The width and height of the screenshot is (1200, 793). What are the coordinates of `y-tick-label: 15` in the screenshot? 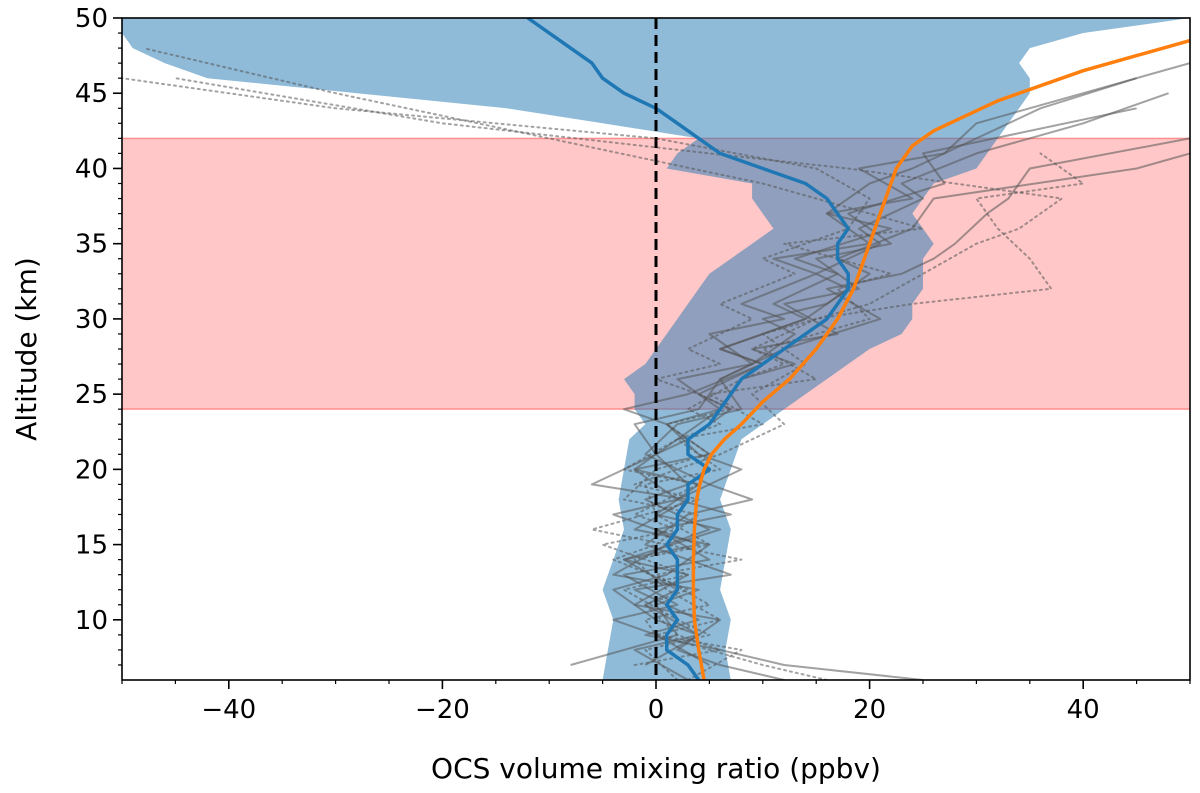 It's located at (91, 546).